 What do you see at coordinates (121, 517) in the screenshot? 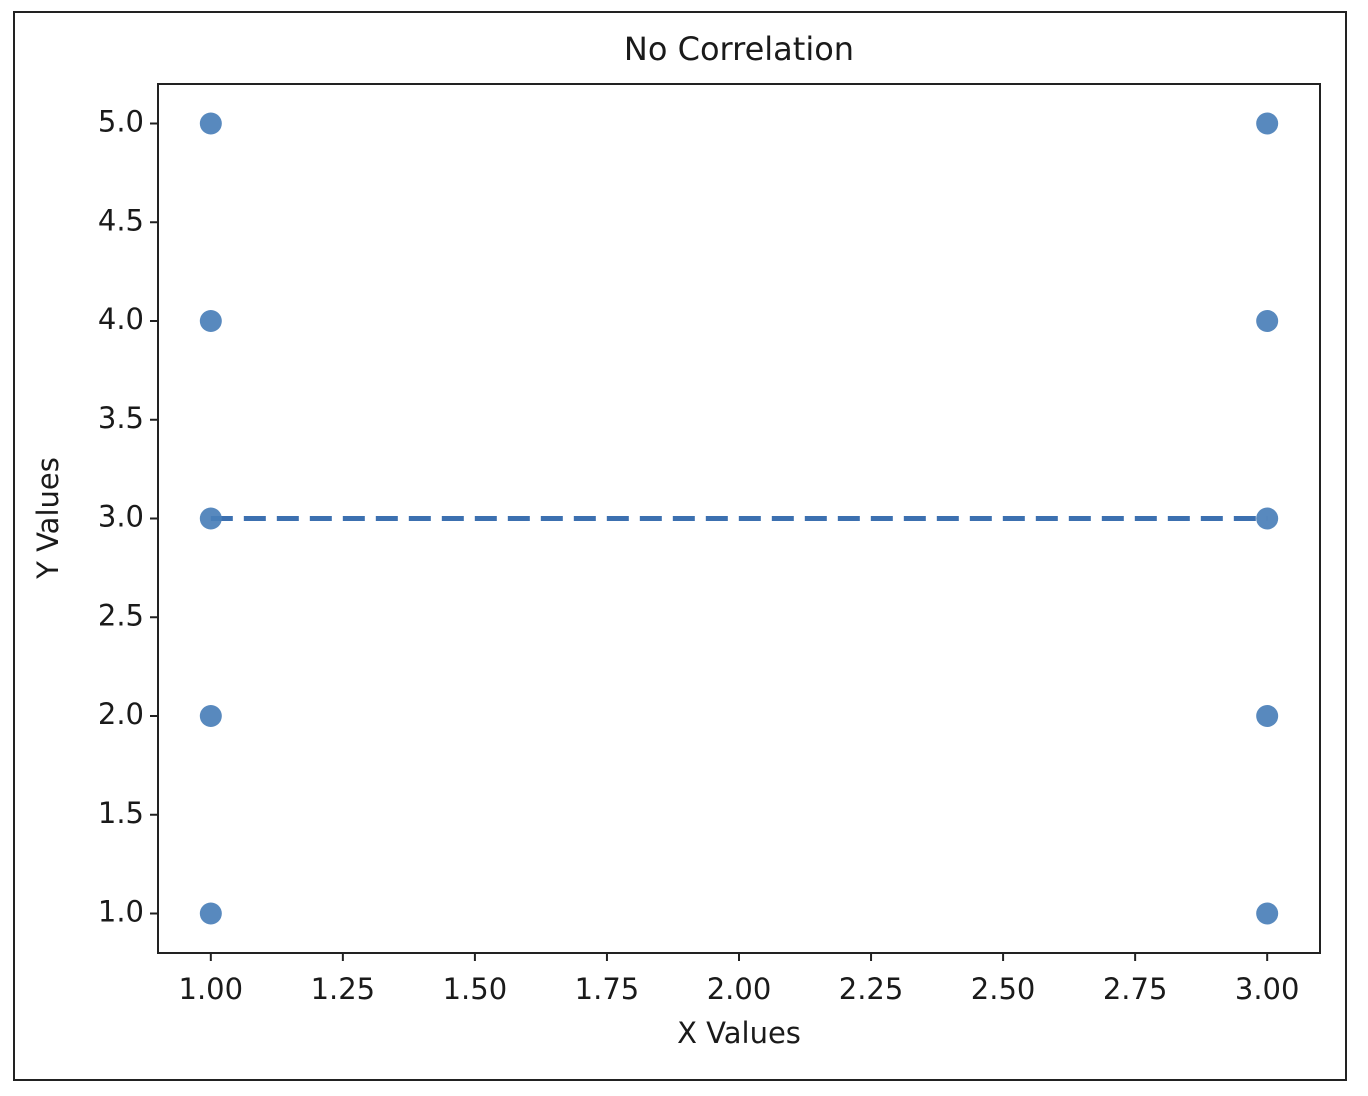
I see `y-tick-label: 3.0` at bounding box center [121, 517].